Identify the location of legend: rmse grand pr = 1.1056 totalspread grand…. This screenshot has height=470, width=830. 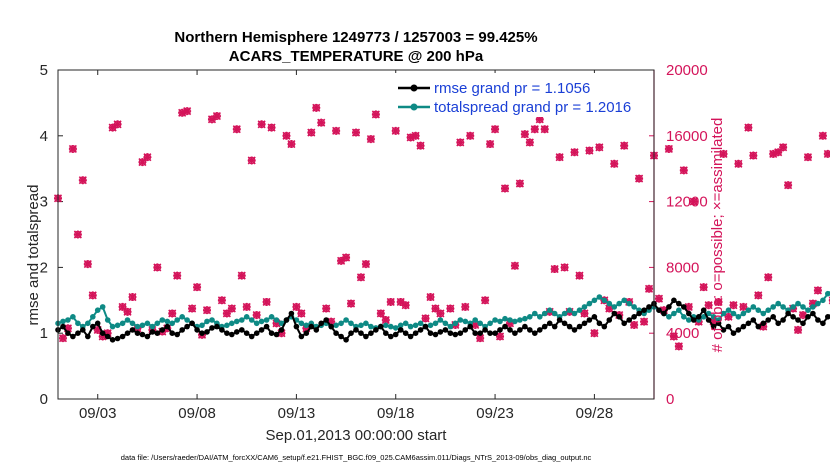
(520, 95).